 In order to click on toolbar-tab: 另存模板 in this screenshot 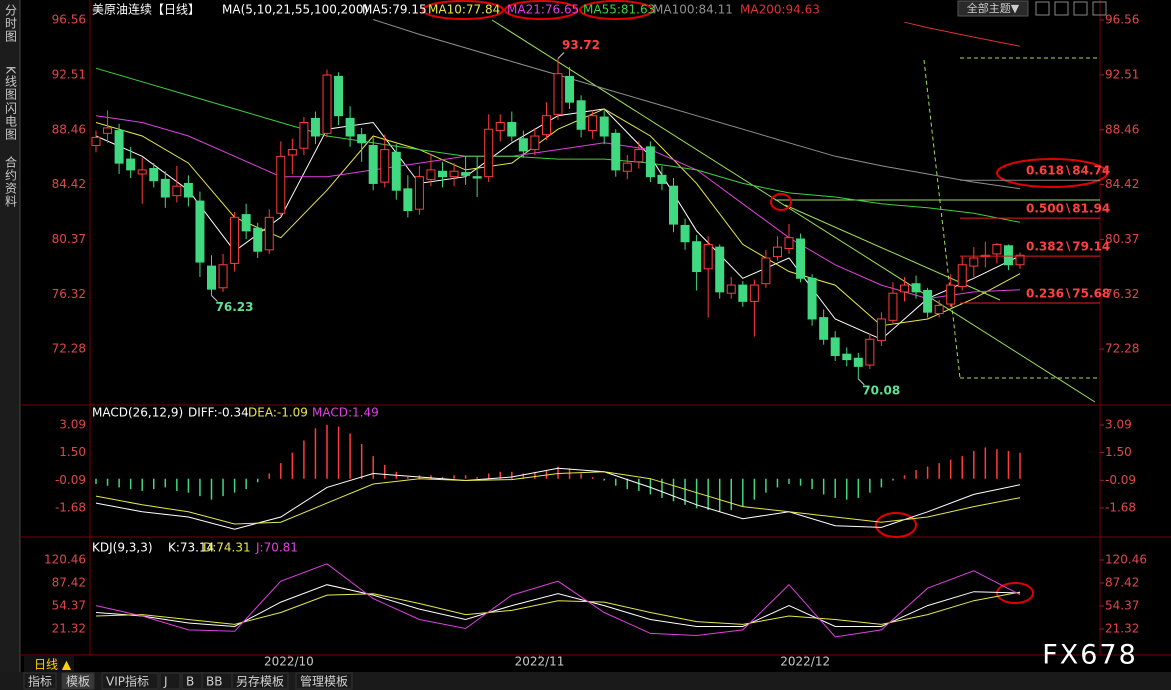, I will do `click(260, 682)`.